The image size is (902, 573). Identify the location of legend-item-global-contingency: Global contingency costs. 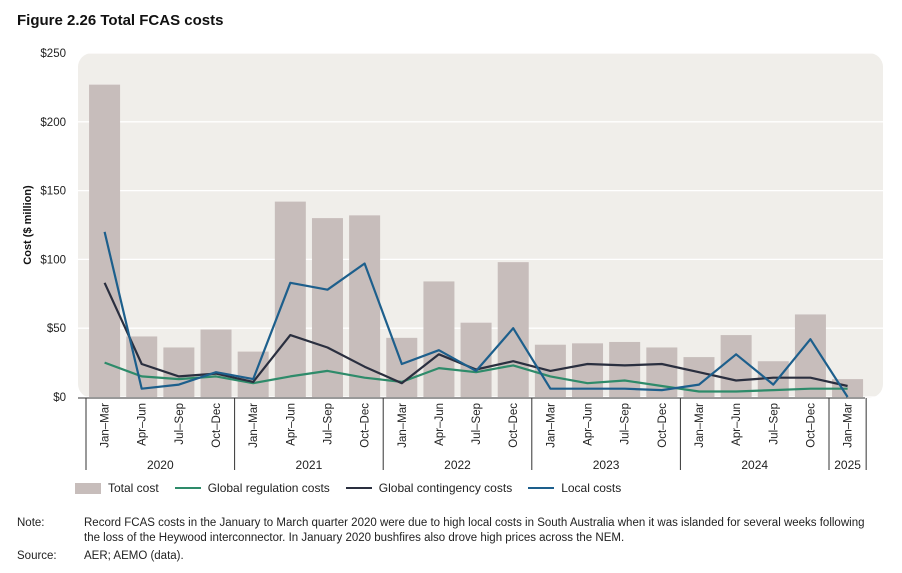
(429, 488).